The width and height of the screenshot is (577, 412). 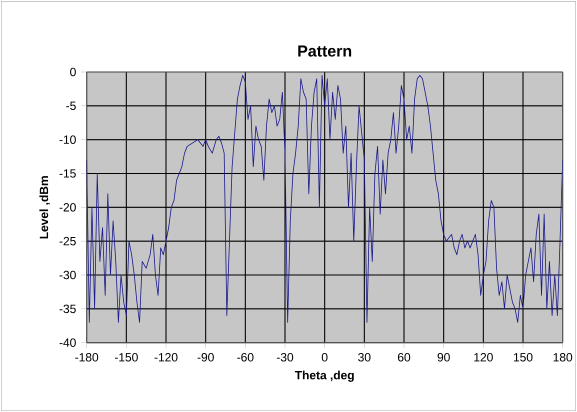 I want to click on x-tick-label: 30, so click(x=364, y=357).